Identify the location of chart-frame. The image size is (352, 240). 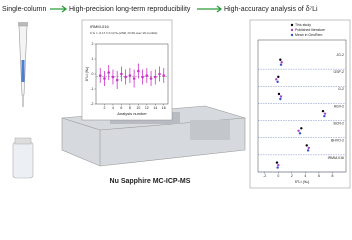
(127, 70).